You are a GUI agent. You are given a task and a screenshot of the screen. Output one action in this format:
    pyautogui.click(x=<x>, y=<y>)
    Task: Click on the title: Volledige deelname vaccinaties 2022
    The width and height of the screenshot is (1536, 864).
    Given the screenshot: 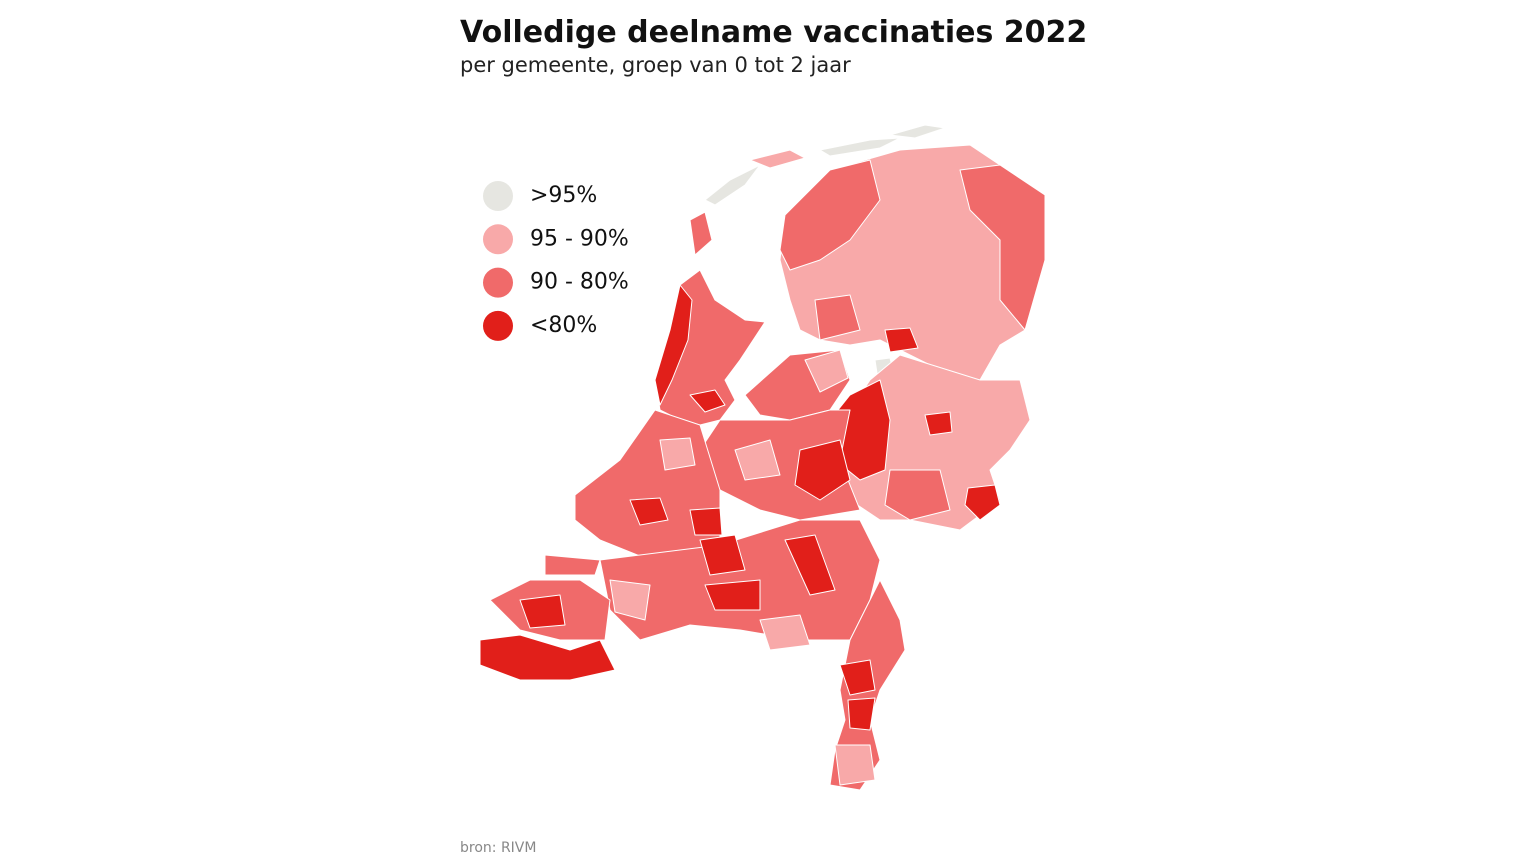 What is the action you would take?
    pyautogui.click(x=773, y=32)
    